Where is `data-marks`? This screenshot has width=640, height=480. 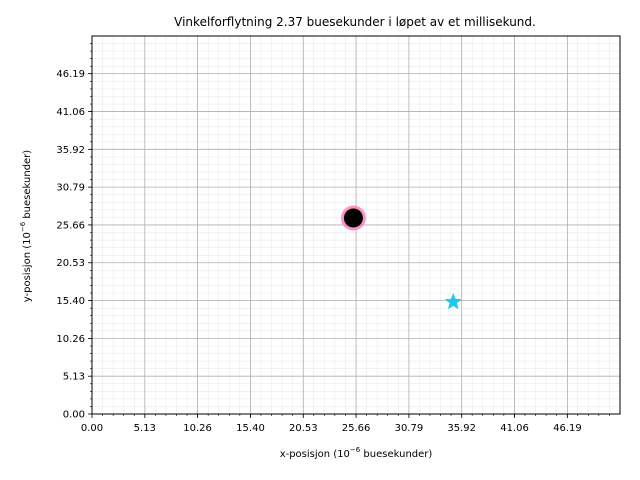 data-marks is located at coordinates (401, 257).